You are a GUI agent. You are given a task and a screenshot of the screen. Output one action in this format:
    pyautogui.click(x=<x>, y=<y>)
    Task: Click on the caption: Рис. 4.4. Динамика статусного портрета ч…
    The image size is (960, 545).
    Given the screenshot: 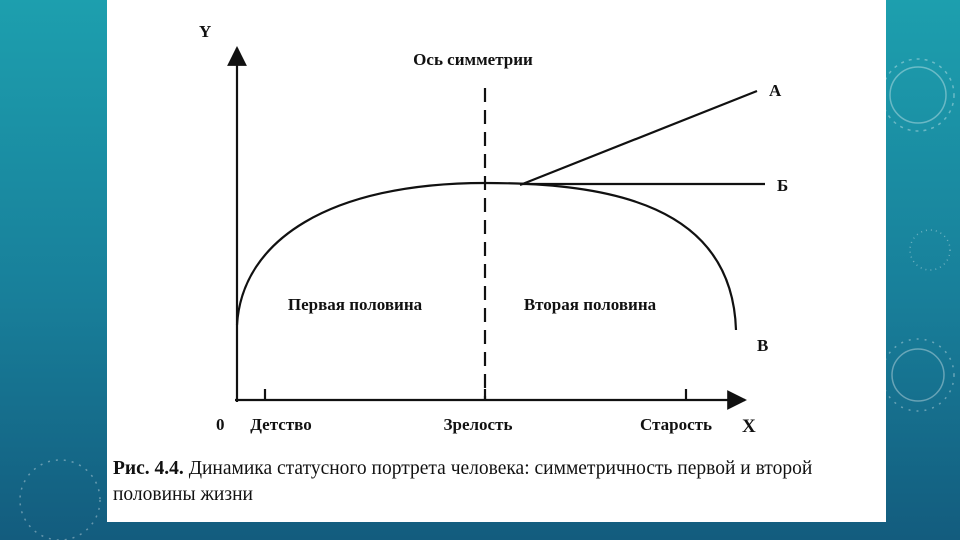 What is the action you would take?
    pyautogui.click(x=498, y=482)
    